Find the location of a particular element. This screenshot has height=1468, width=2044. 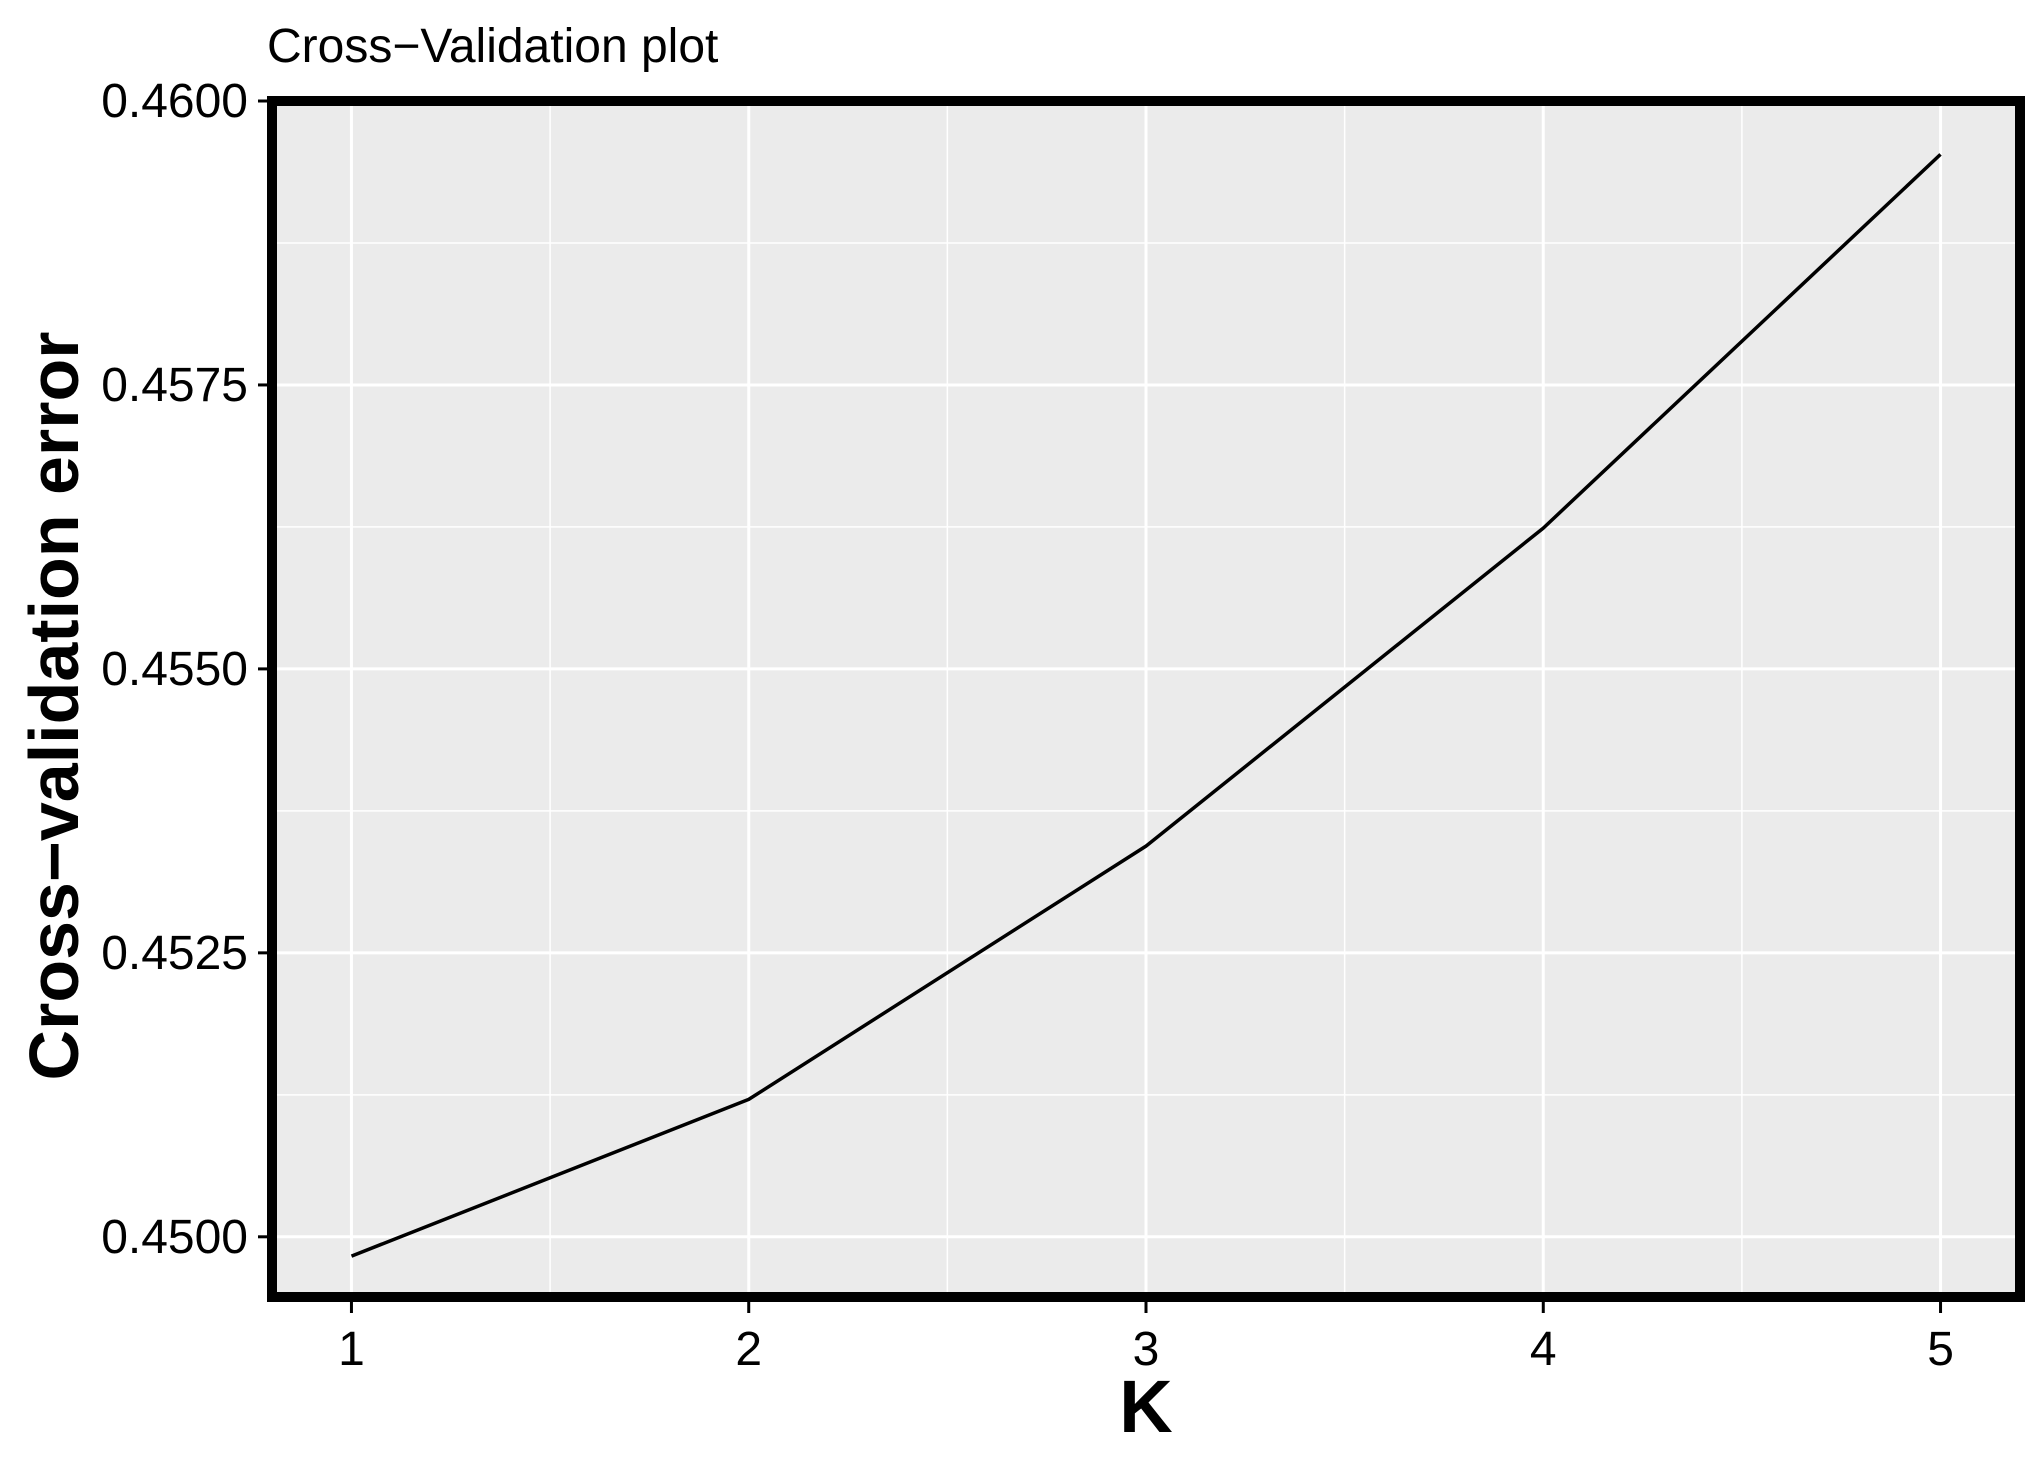

y-tick-label: 0.4550 is located at coordinates (174, 669).